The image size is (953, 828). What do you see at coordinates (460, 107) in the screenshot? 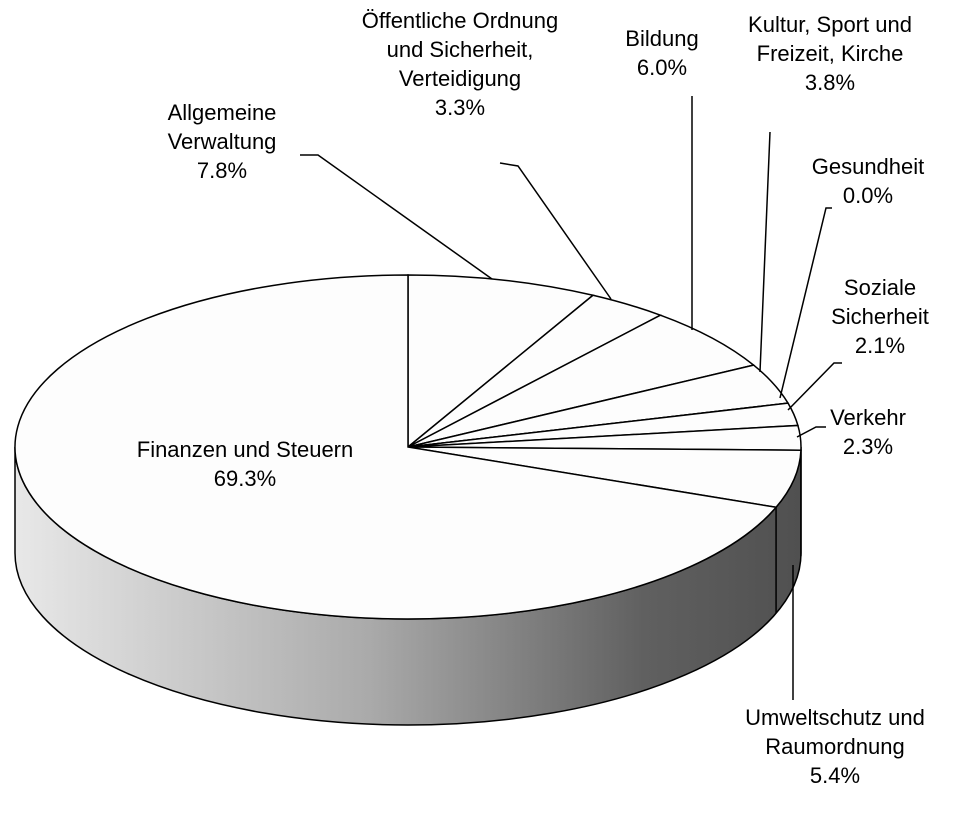
I see `value-label: 3.3%` at bounding box center [460, 107].